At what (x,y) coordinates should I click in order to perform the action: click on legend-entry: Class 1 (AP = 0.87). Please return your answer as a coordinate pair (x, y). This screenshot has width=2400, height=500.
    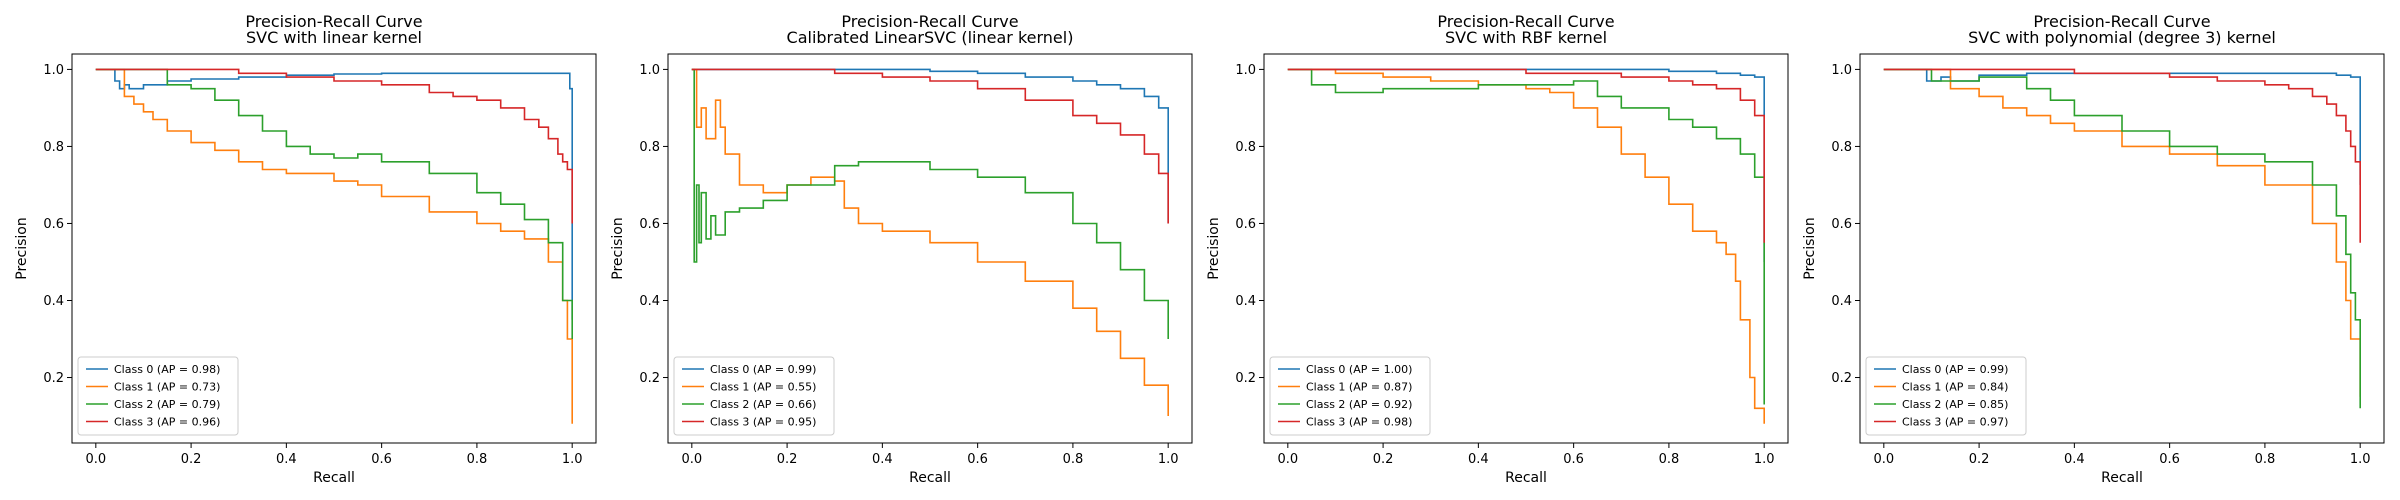
    Looking at the image, I should click on (1359, 387).